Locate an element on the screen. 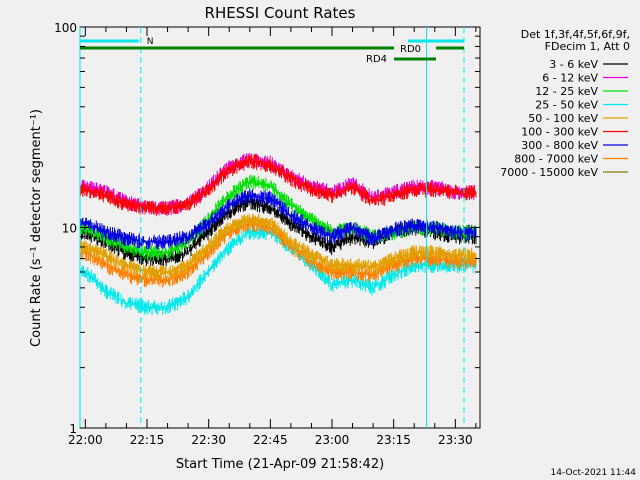 The height and width of the screenshot is (480, 640). night-bar-label: N is located at coordinates (150, 42).